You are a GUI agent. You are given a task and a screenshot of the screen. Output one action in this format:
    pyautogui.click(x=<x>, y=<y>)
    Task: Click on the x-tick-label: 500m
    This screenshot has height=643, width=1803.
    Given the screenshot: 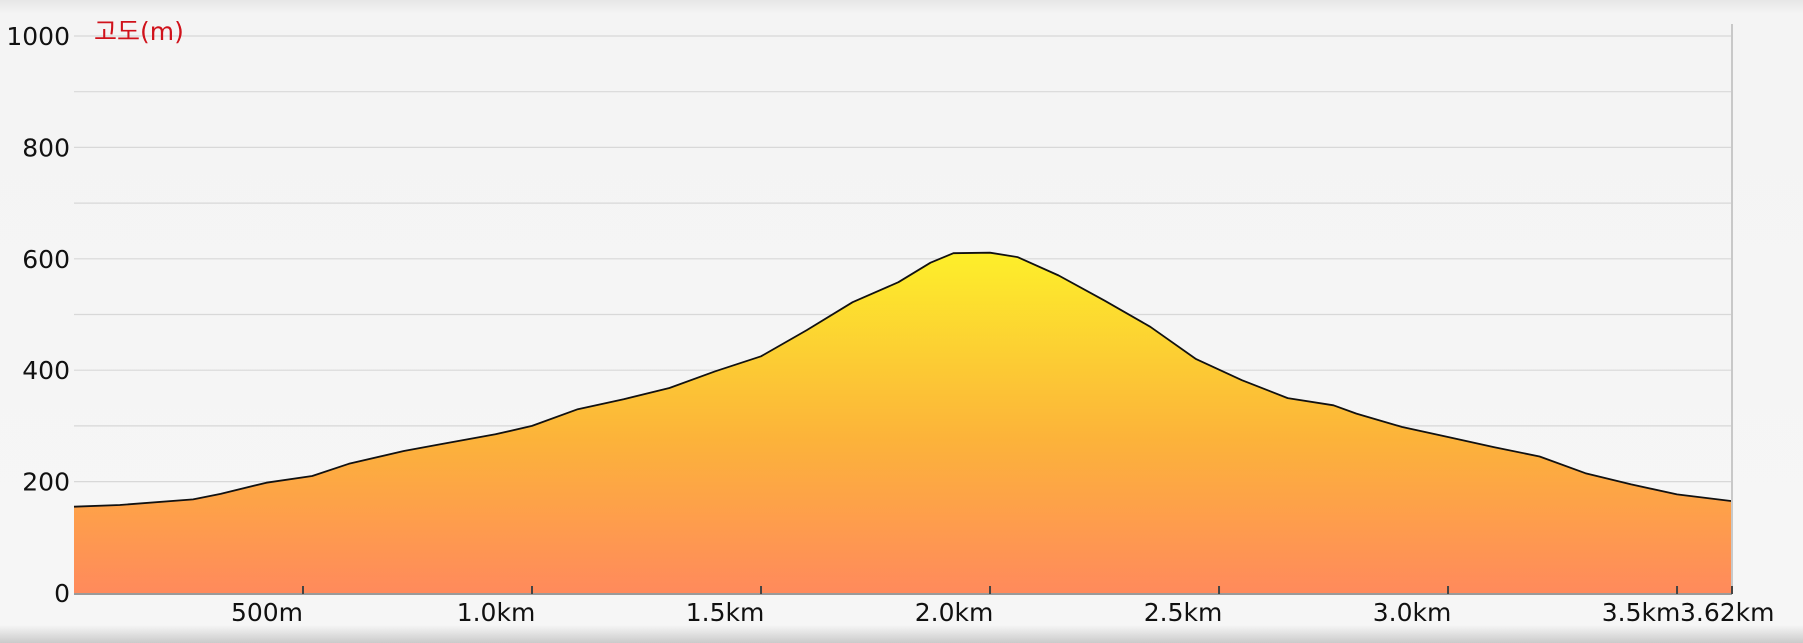 What is the action you would take?
    pyautogui.click(x=267, y=612)
    